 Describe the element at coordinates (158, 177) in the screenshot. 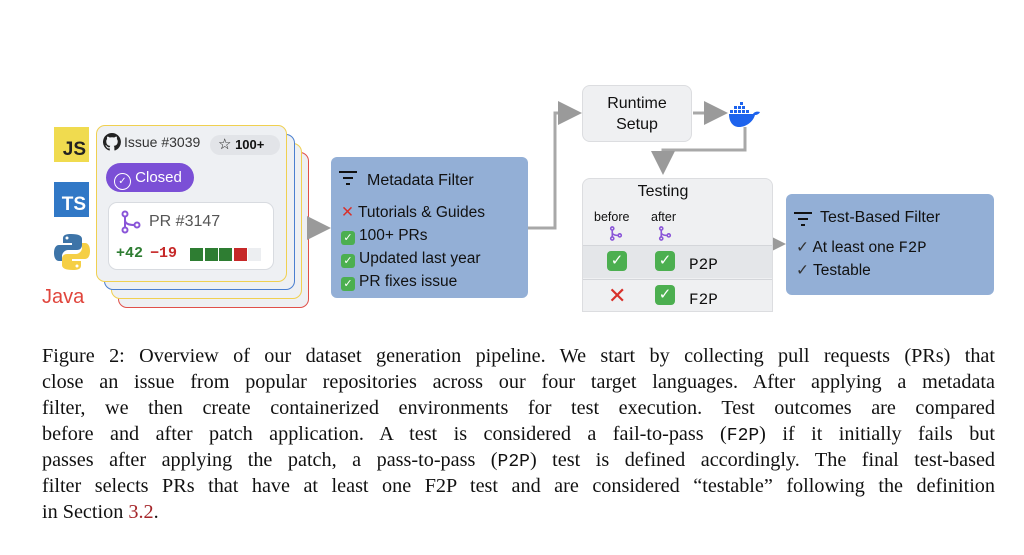

I see `status-label: Closed` at that location.